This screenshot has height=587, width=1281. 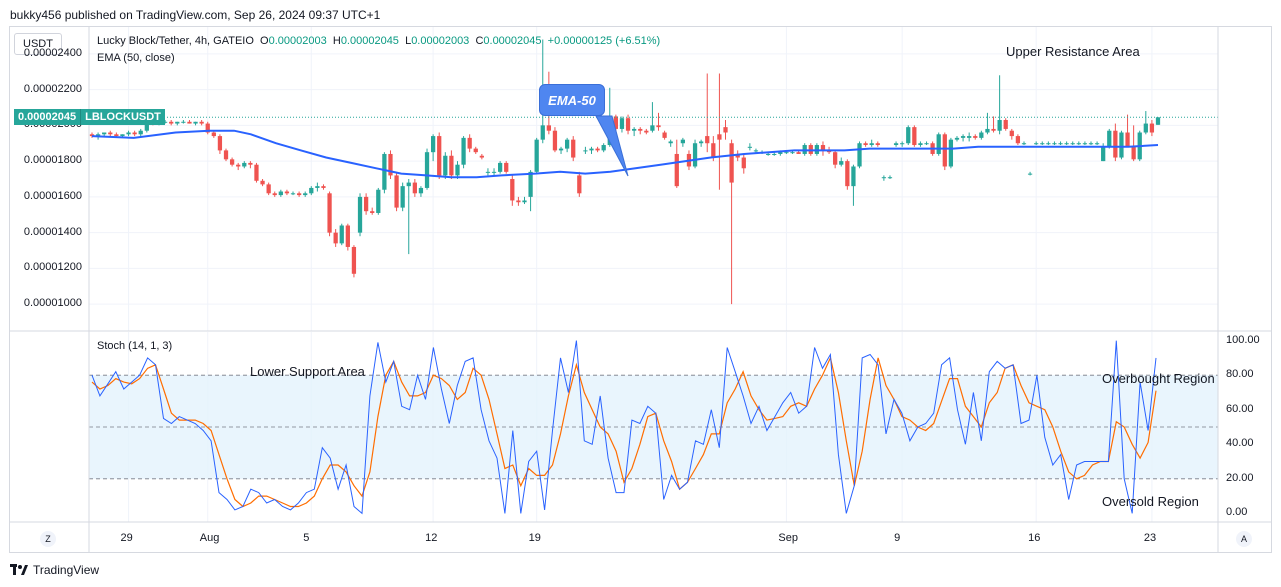 What do you see at coordinates (479, 41) in the screenshot?
I see `legend-c-label: C` at bounding box center [479, 41].